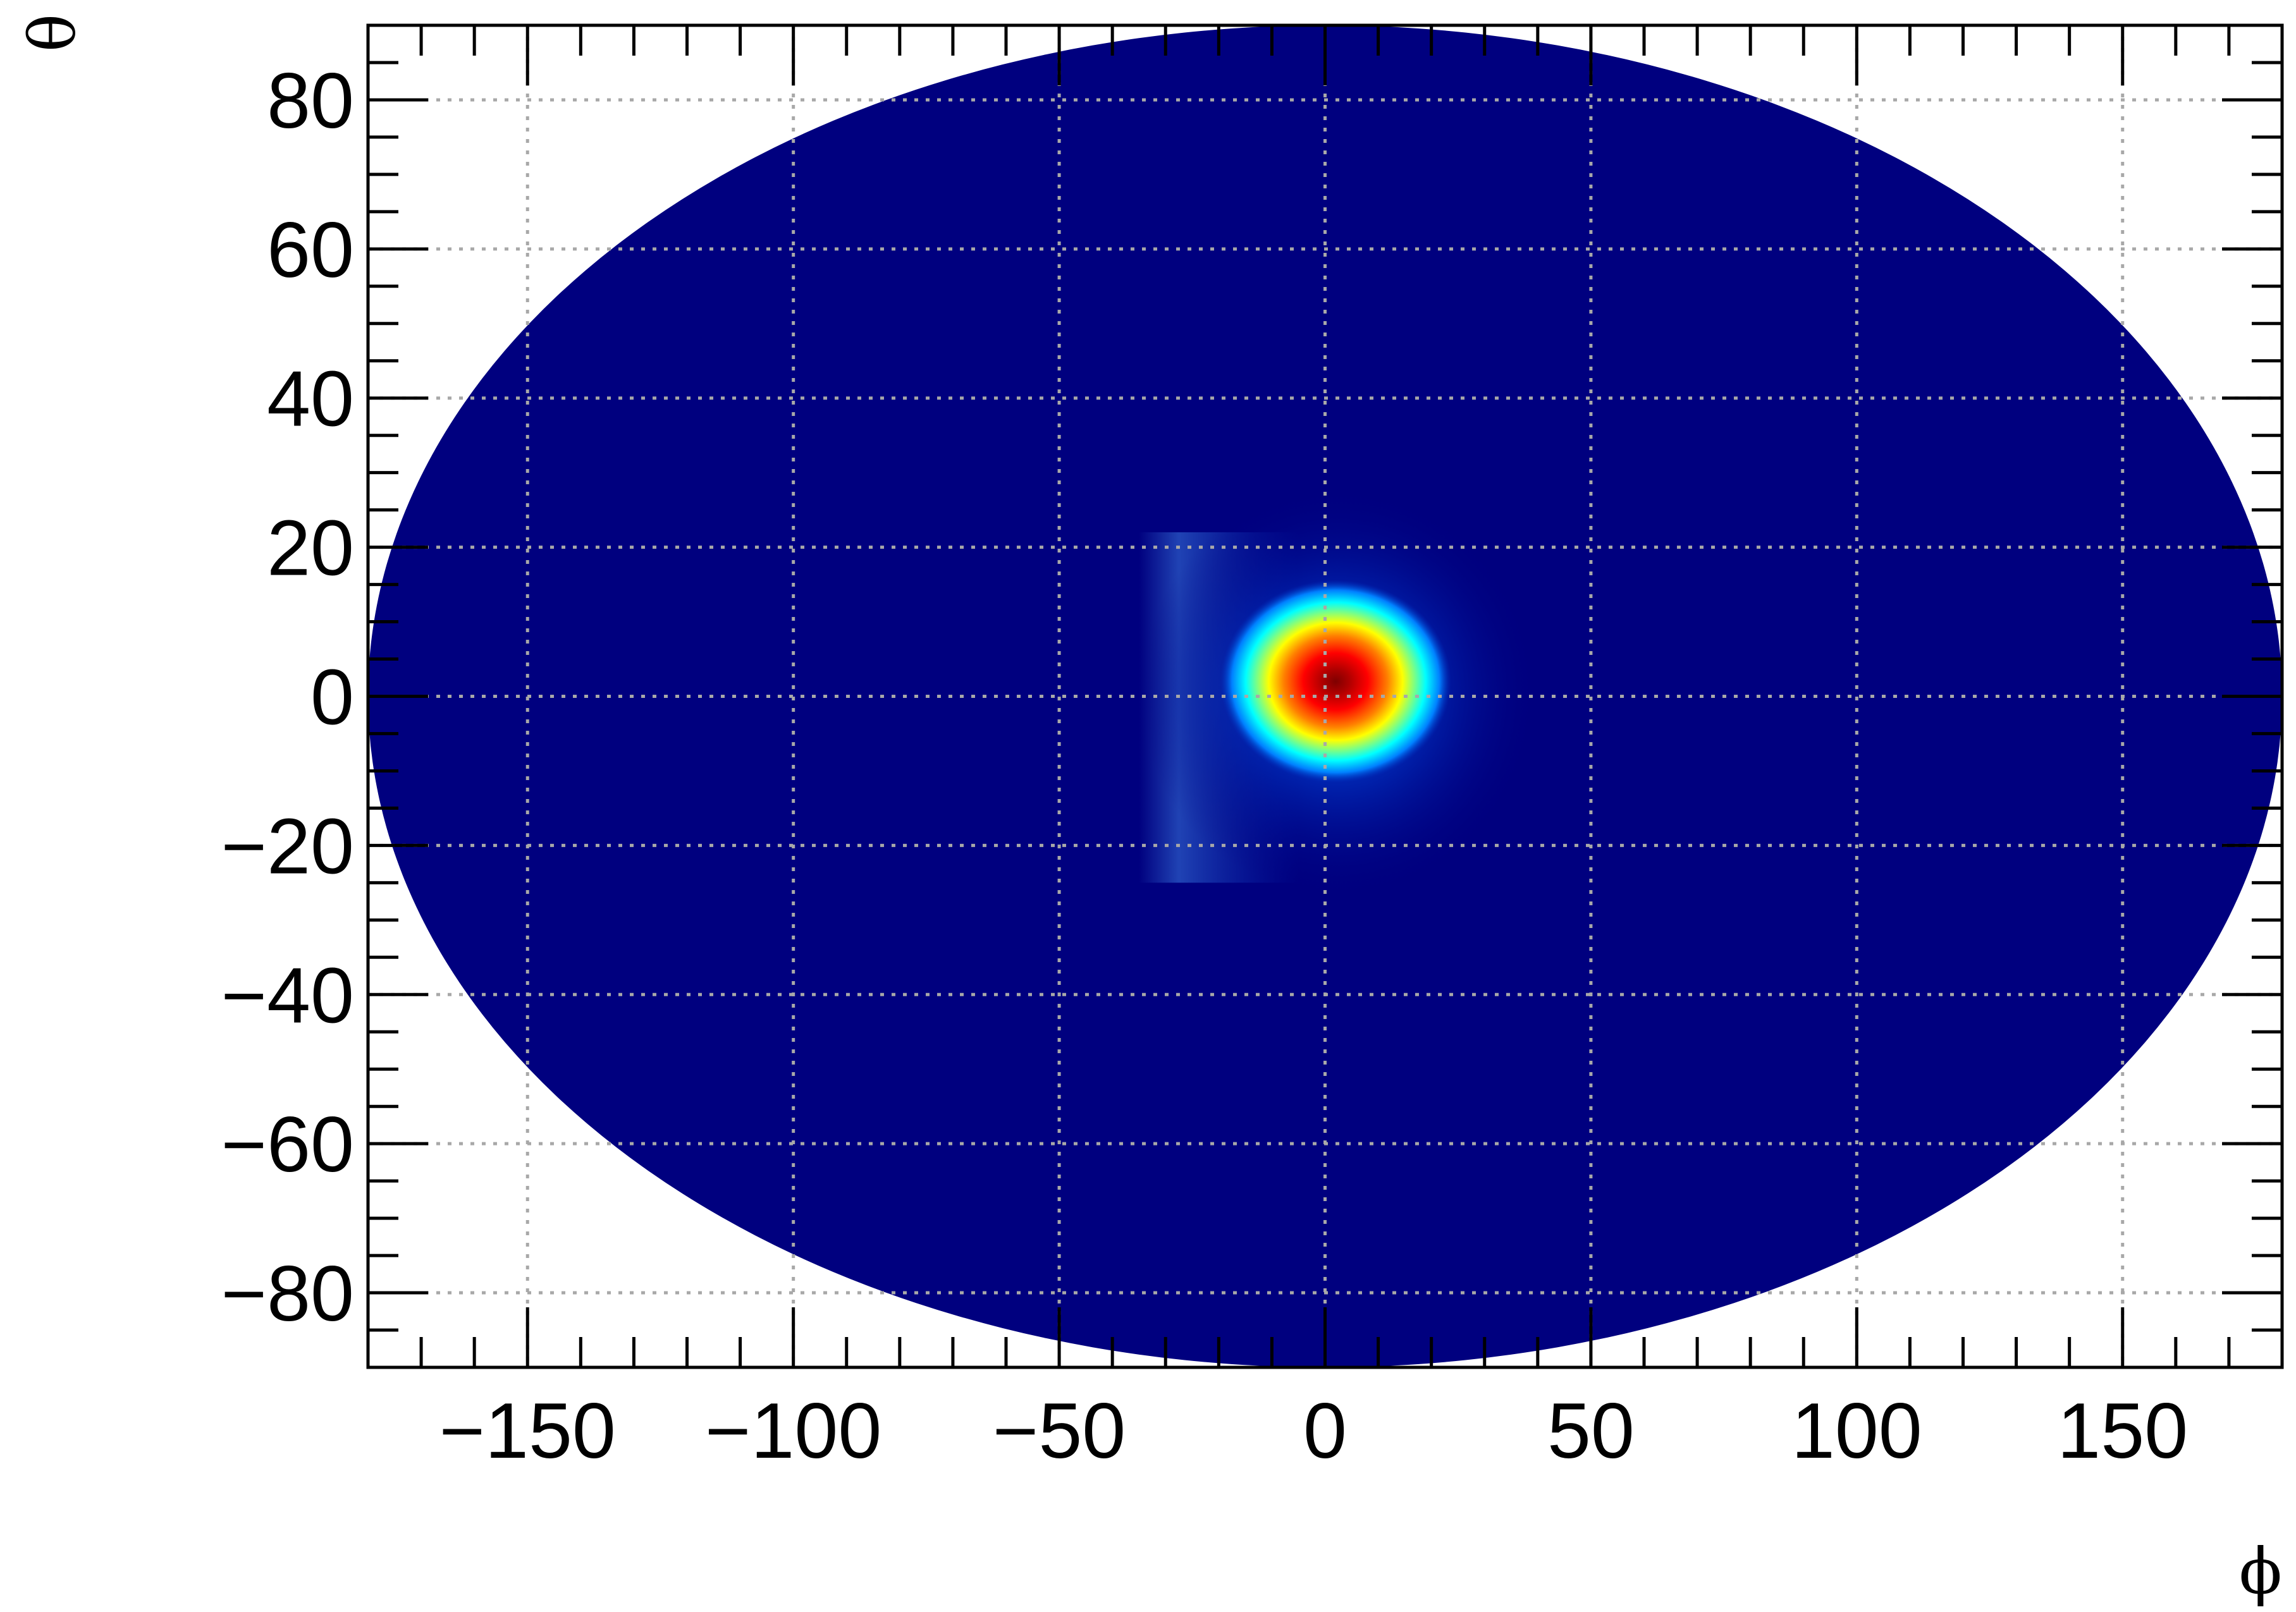 This screenshot has width=2296, height=1612. I want to click on y-tick-label: −20, so click(287, 847).